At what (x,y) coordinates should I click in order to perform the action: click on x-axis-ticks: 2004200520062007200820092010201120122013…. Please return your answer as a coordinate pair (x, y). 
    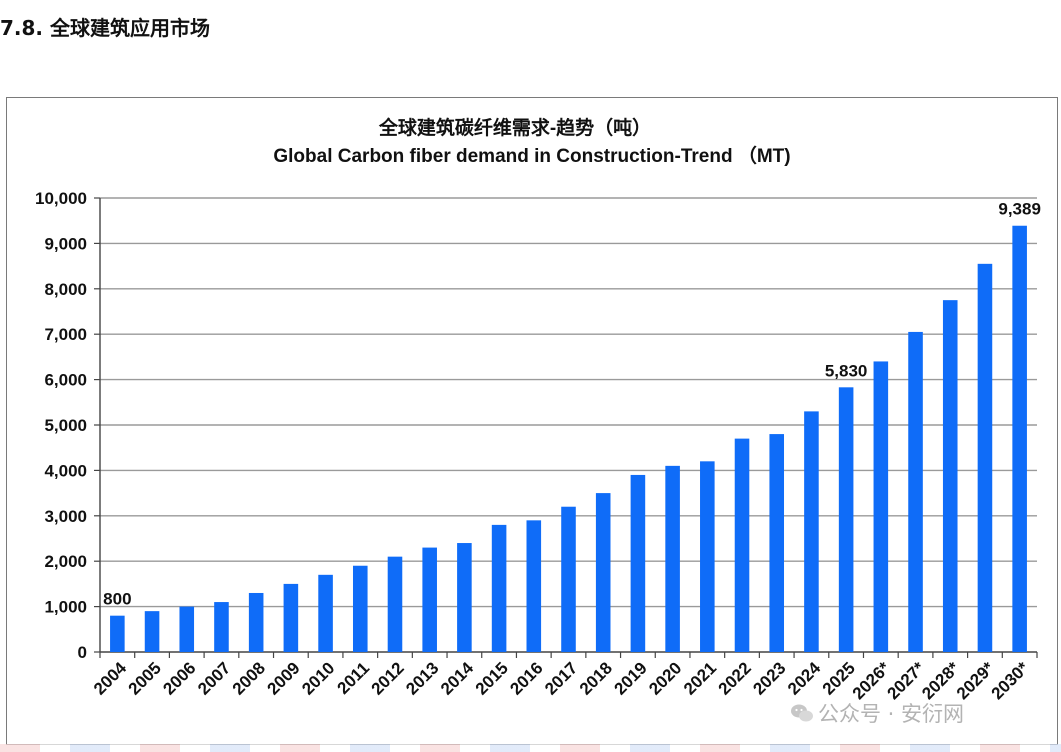
    Looking at the image, I should click on (564, 677).